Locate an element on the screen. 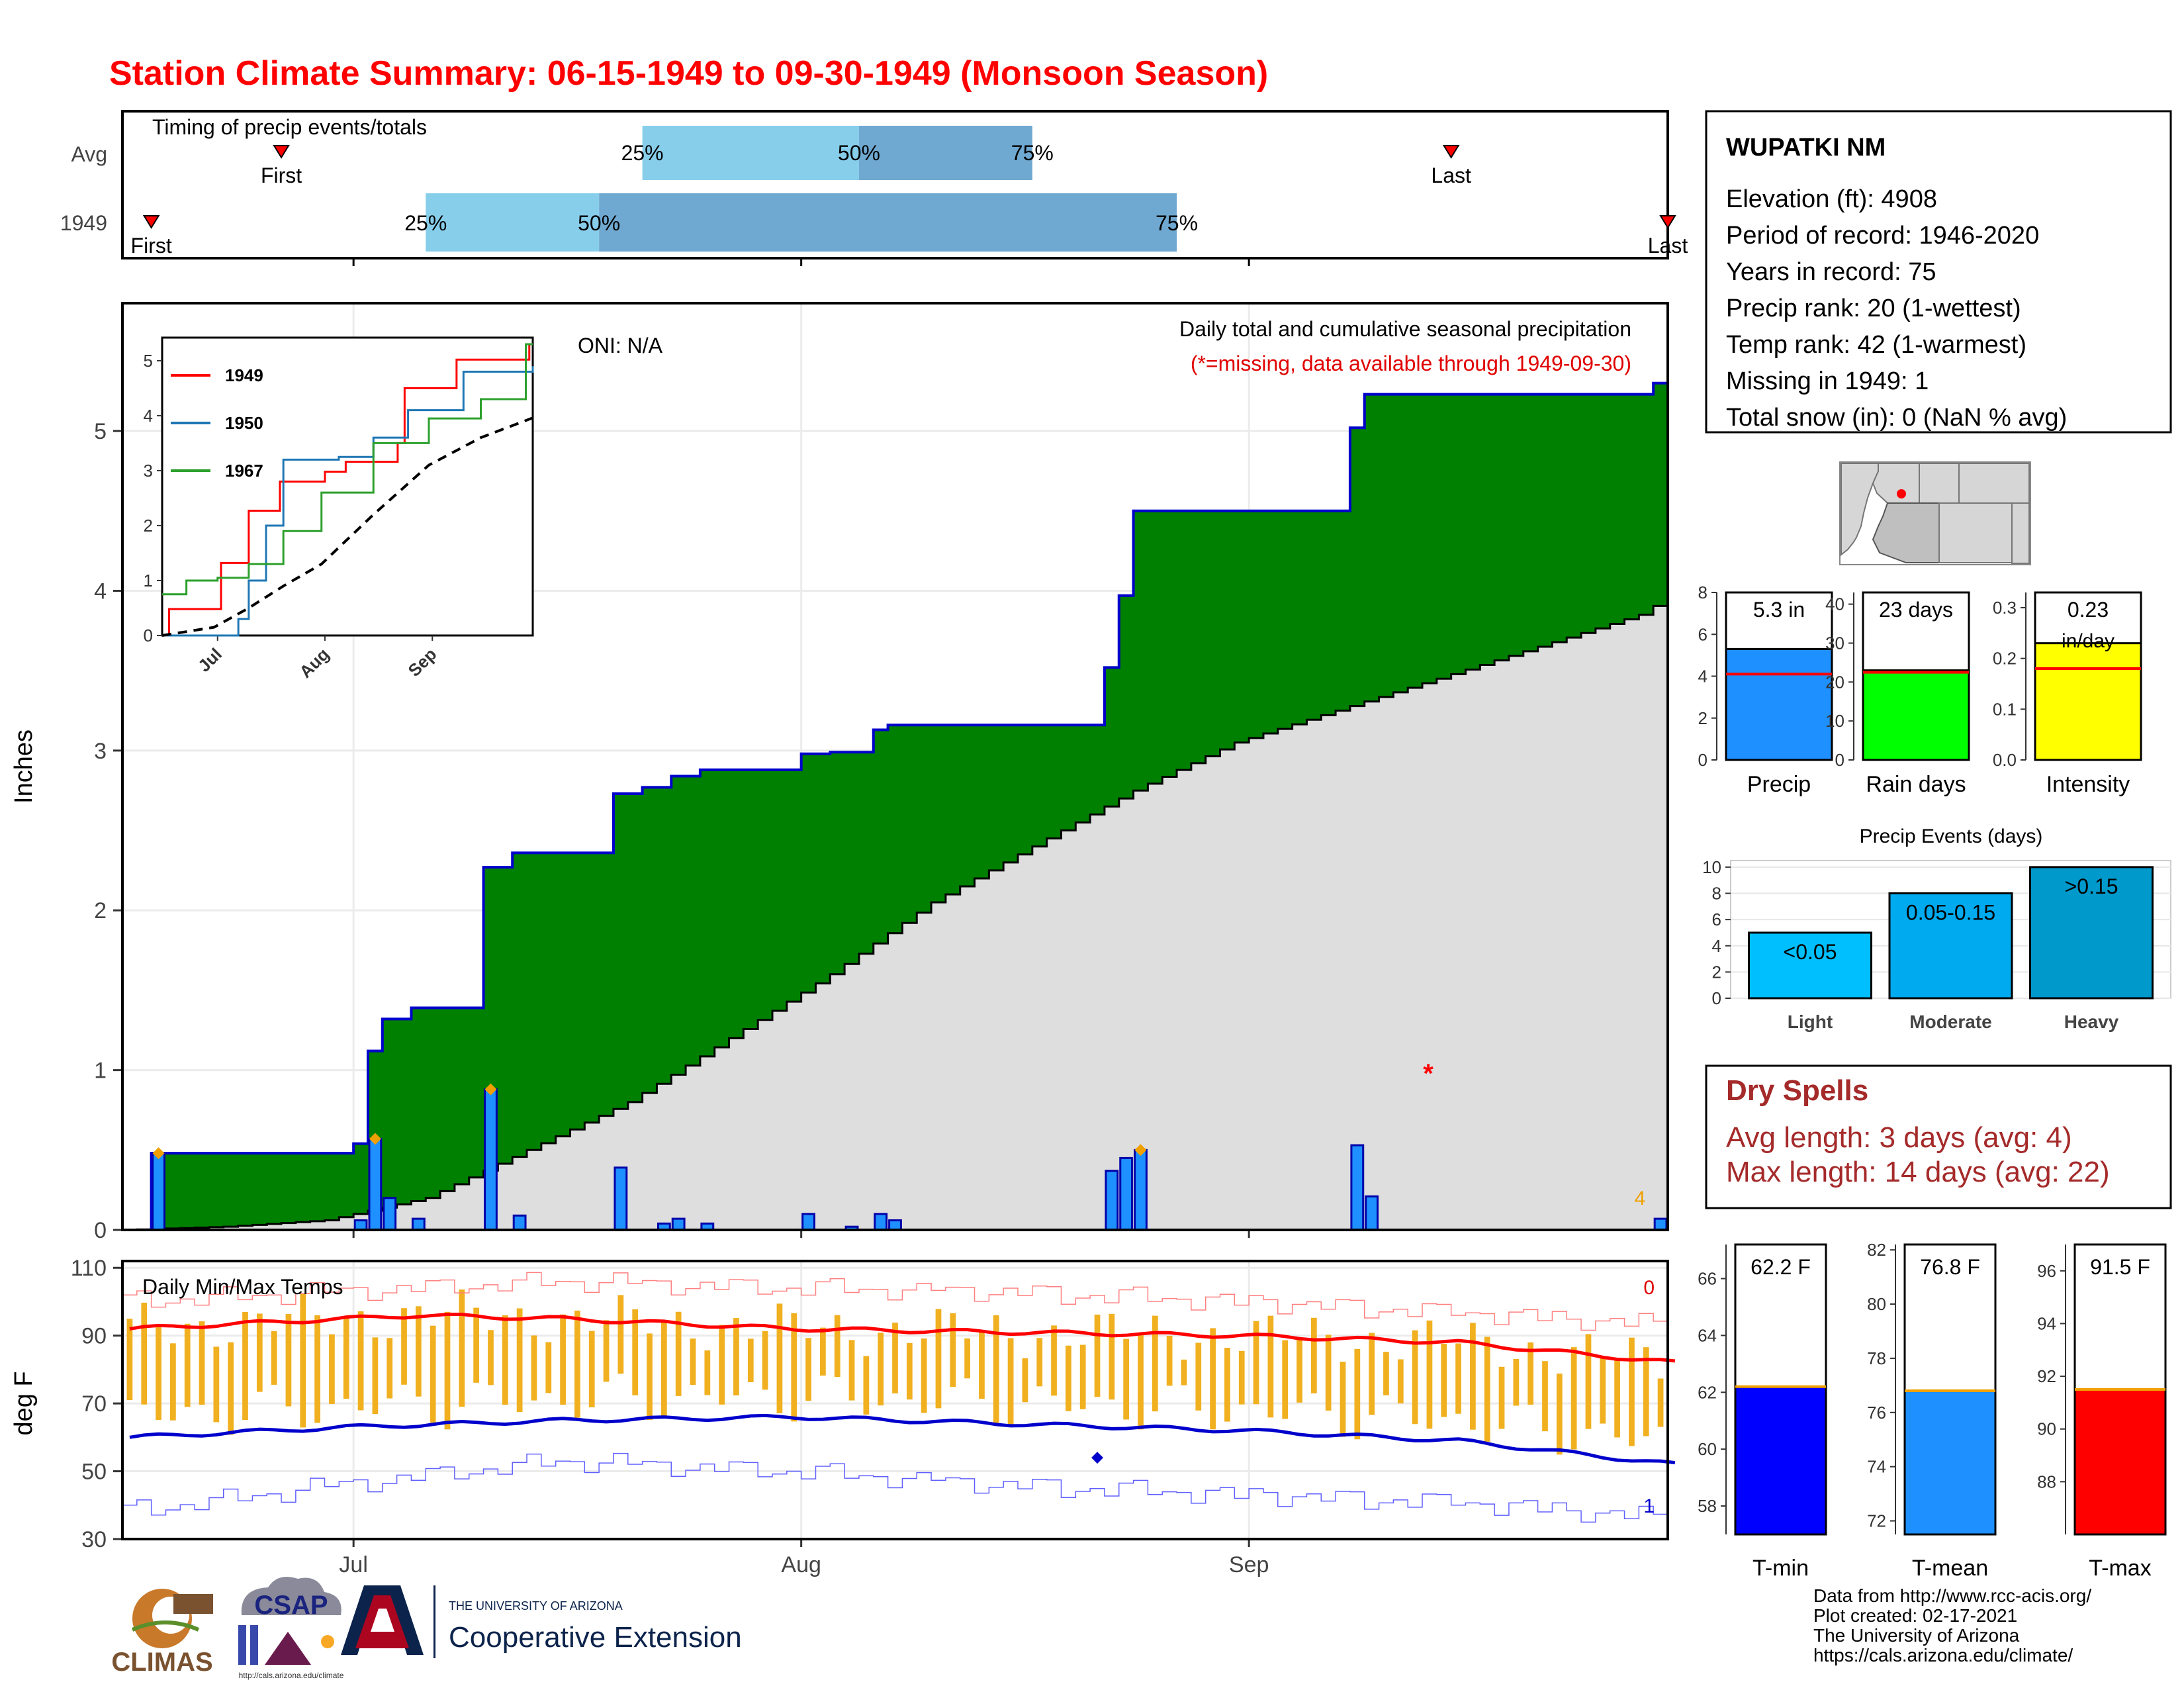 This screenshot has width=2184, height=1688. inset-y-tick-label: 5 is located at coordinates (148, 361).